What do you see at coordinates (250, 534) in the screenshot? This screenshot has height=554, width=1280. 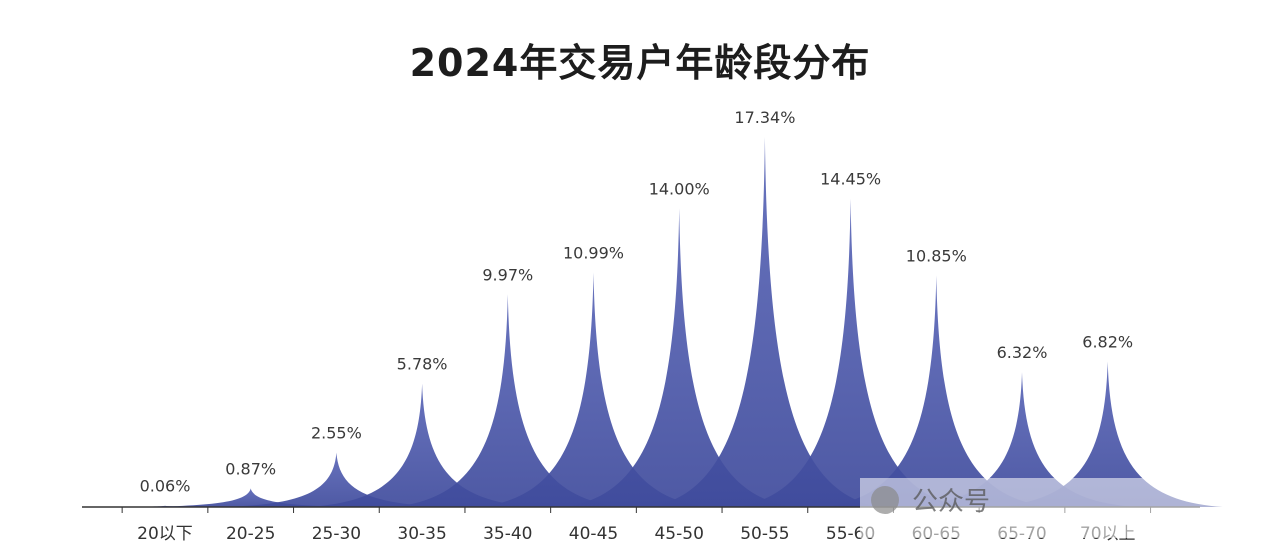 I see `x-tick-label: 20-25` at bounding box center [250, 534].